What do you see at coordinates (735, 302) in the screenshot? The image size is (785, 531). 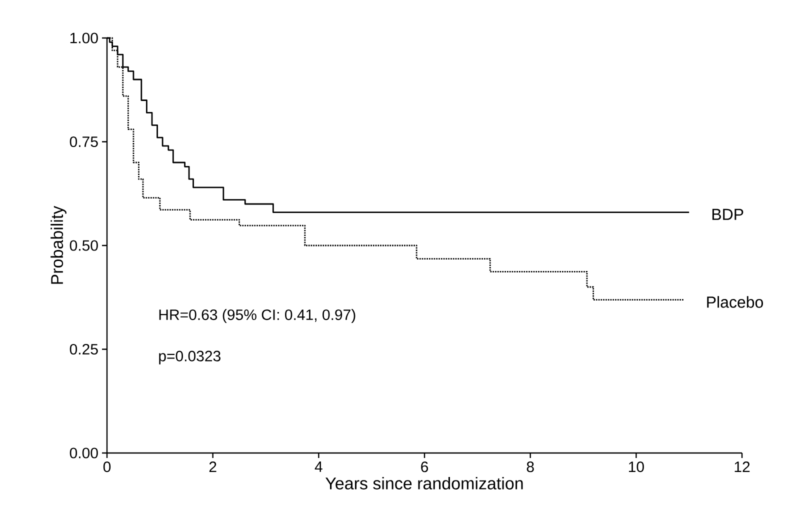 I see `series-label: Placebo` at bounding box center [735, 302].